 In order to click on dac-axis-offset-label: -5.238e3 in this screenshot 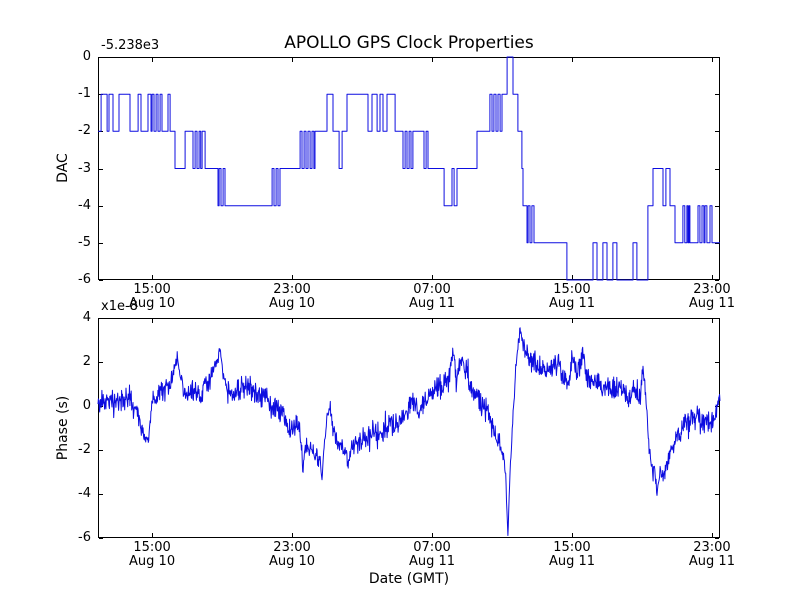, I will do `click(130, 45)`.